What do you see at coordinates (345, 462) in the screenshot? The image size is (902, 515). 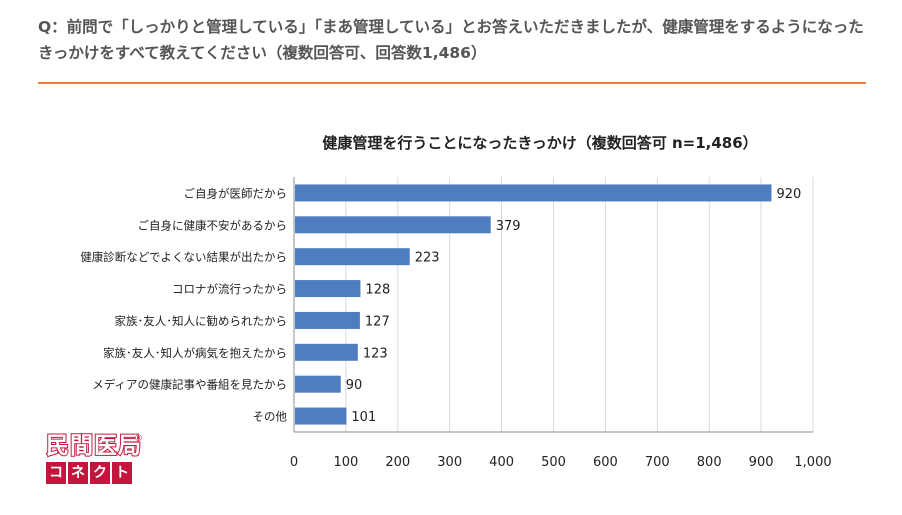 I see `x-tick-label: 100` at bounding box center [345, 462].